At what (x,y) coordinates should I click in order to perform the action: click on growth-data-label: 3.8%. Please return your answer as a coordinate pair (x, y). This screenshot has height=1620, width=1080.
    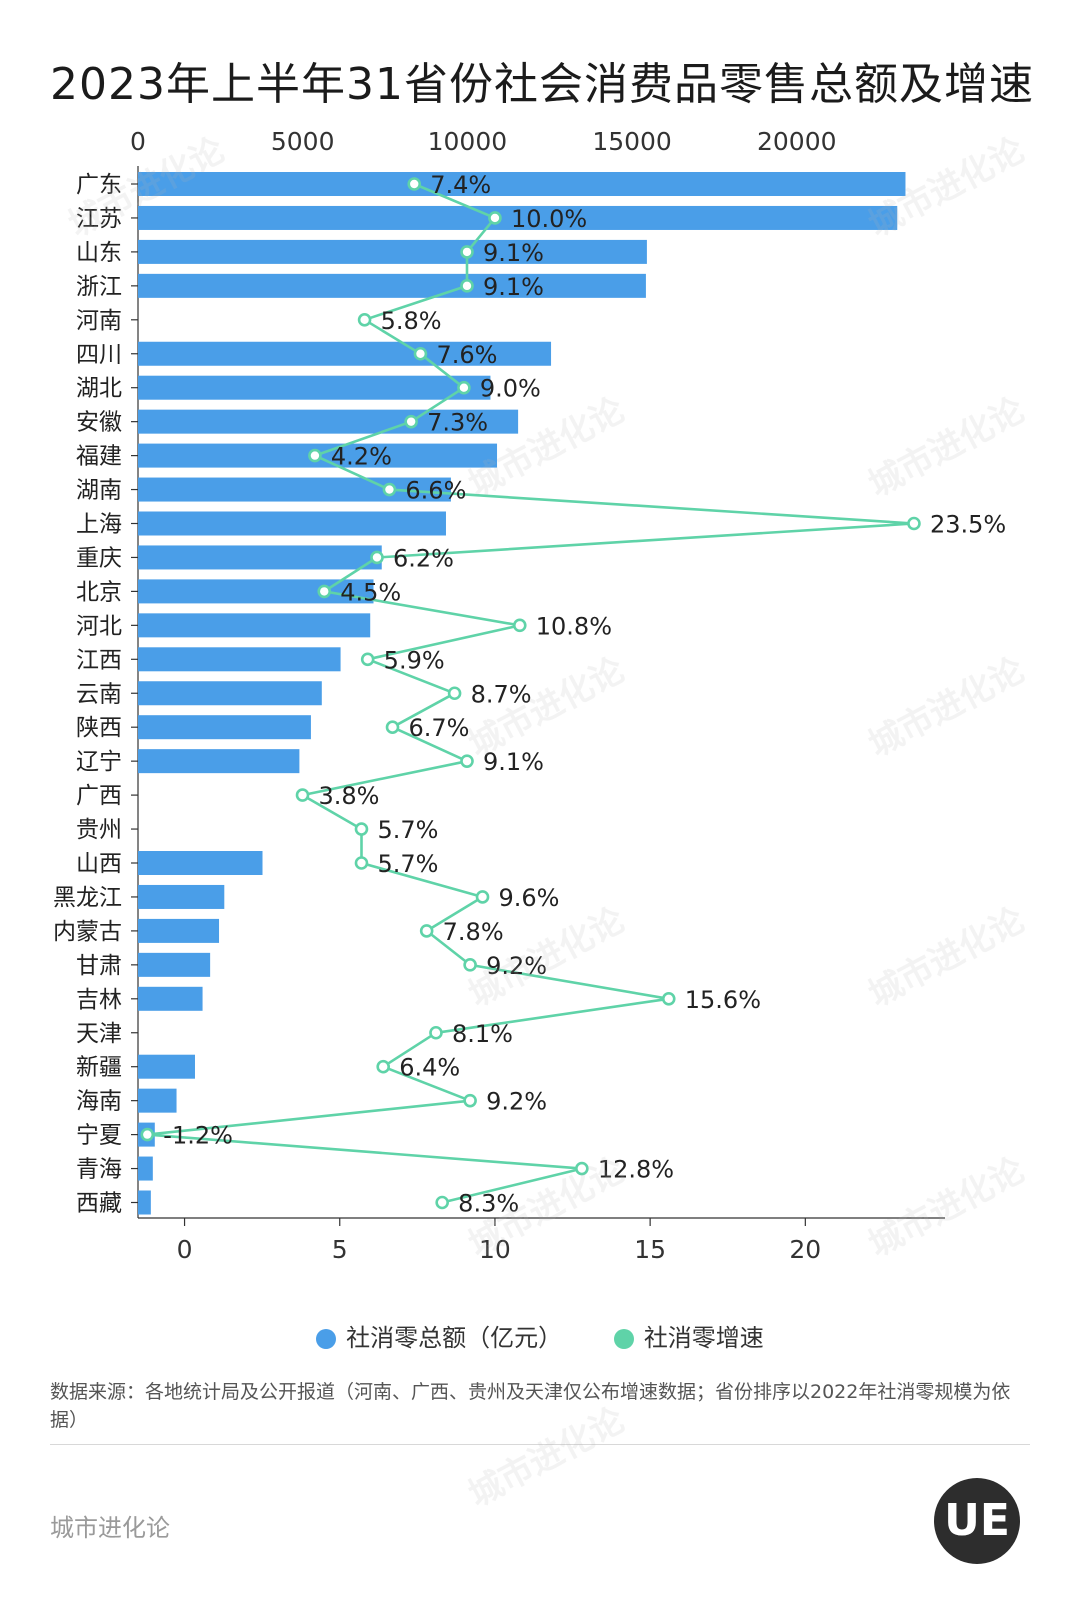
    Looking at the image, I should click on (349, 796).